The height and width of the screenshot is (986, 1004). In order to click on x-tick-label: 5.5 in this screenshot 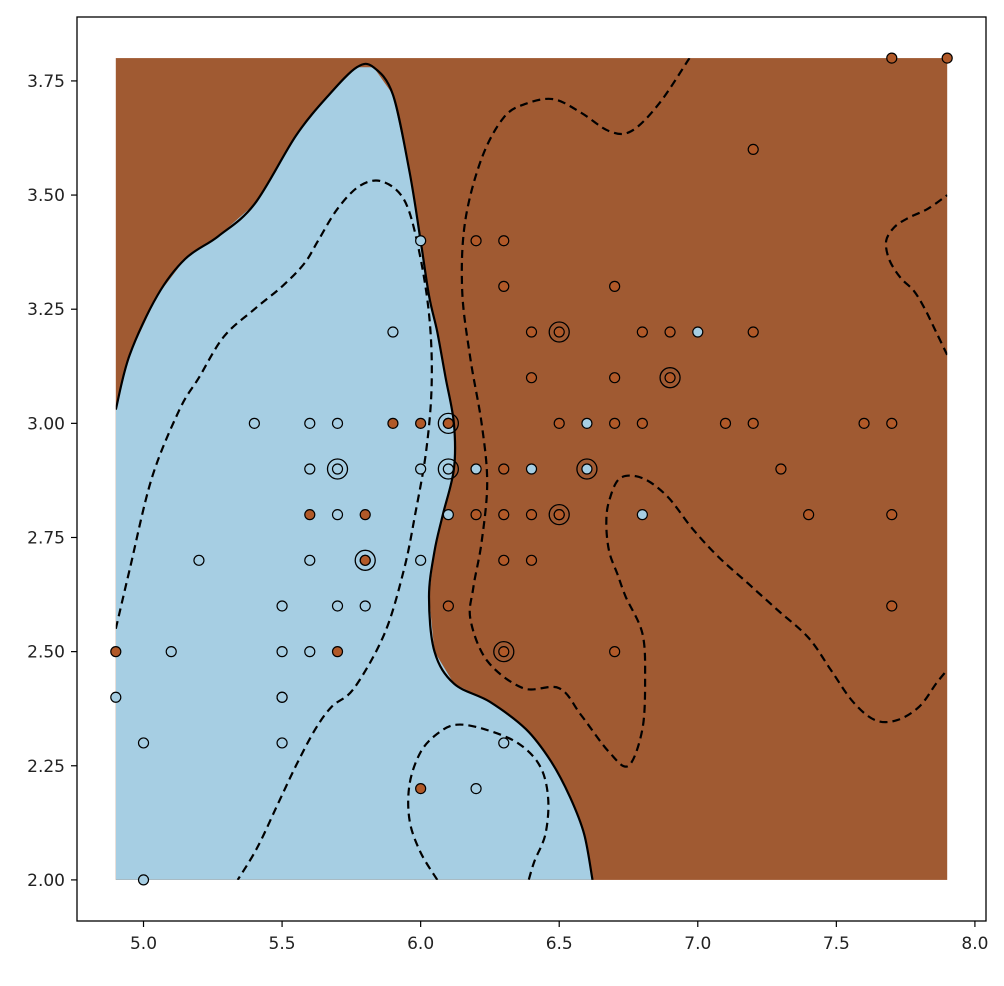, I will do `click(282, 944)`.